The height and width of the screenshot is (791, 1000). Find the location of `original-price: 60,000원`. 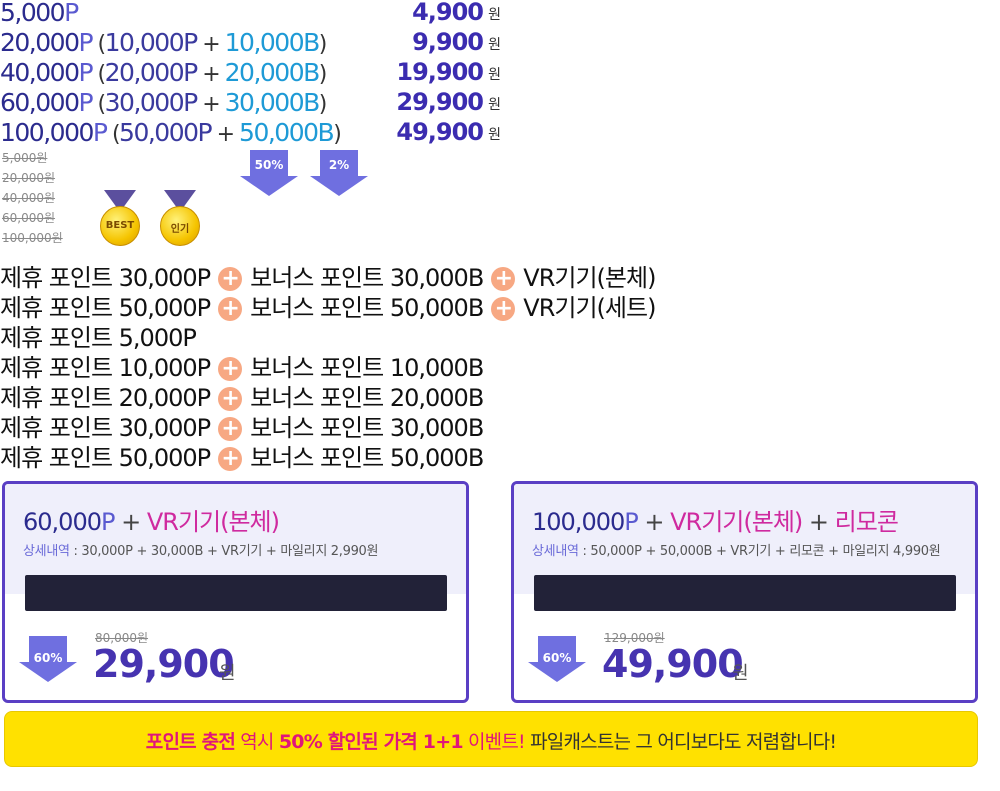

original-price: 60,000원 is located at coordinates (29, 218).